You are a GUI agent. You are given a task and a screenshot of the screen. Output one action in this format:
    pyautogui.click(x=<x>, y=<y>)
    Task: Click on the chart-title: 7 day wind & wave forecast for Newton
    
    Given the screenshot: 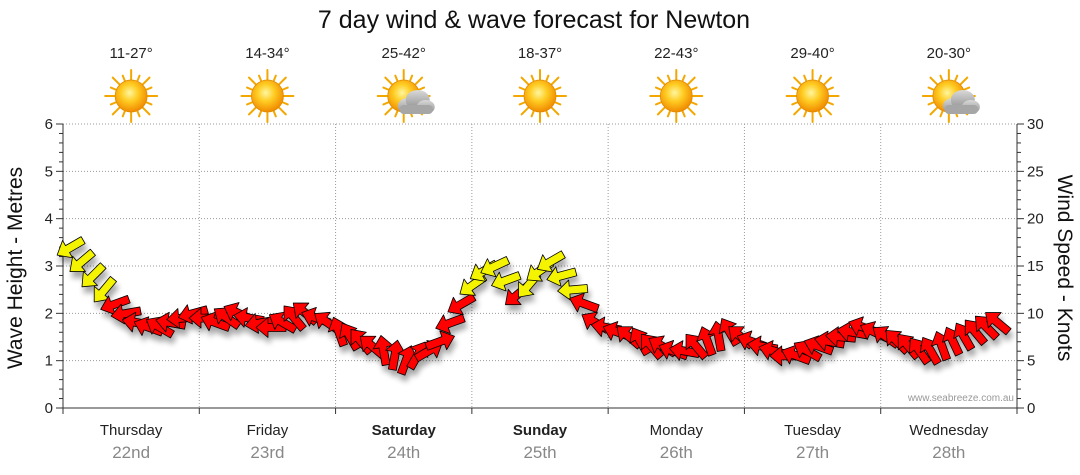 What is the action you would take?
    pyautogui.click(x=534, y=20)
    